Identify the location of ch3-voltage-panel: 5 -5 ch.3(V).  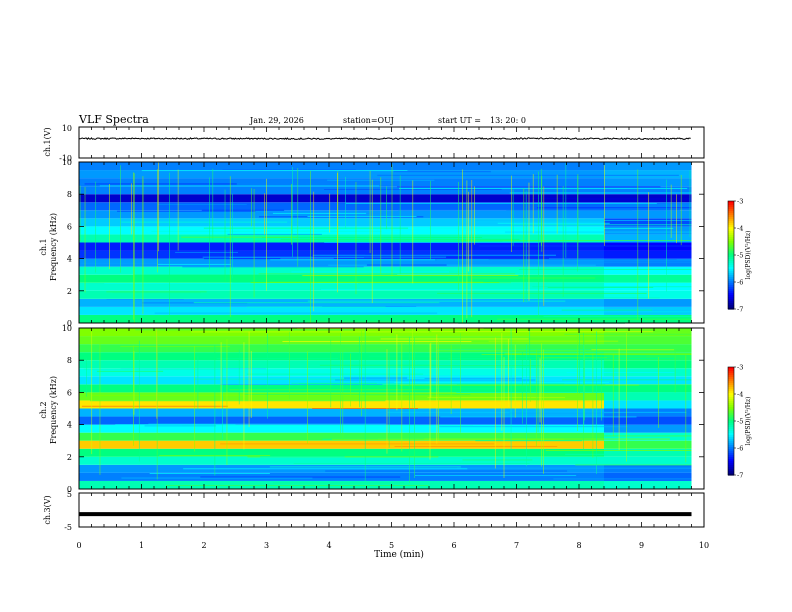
(374, 511).